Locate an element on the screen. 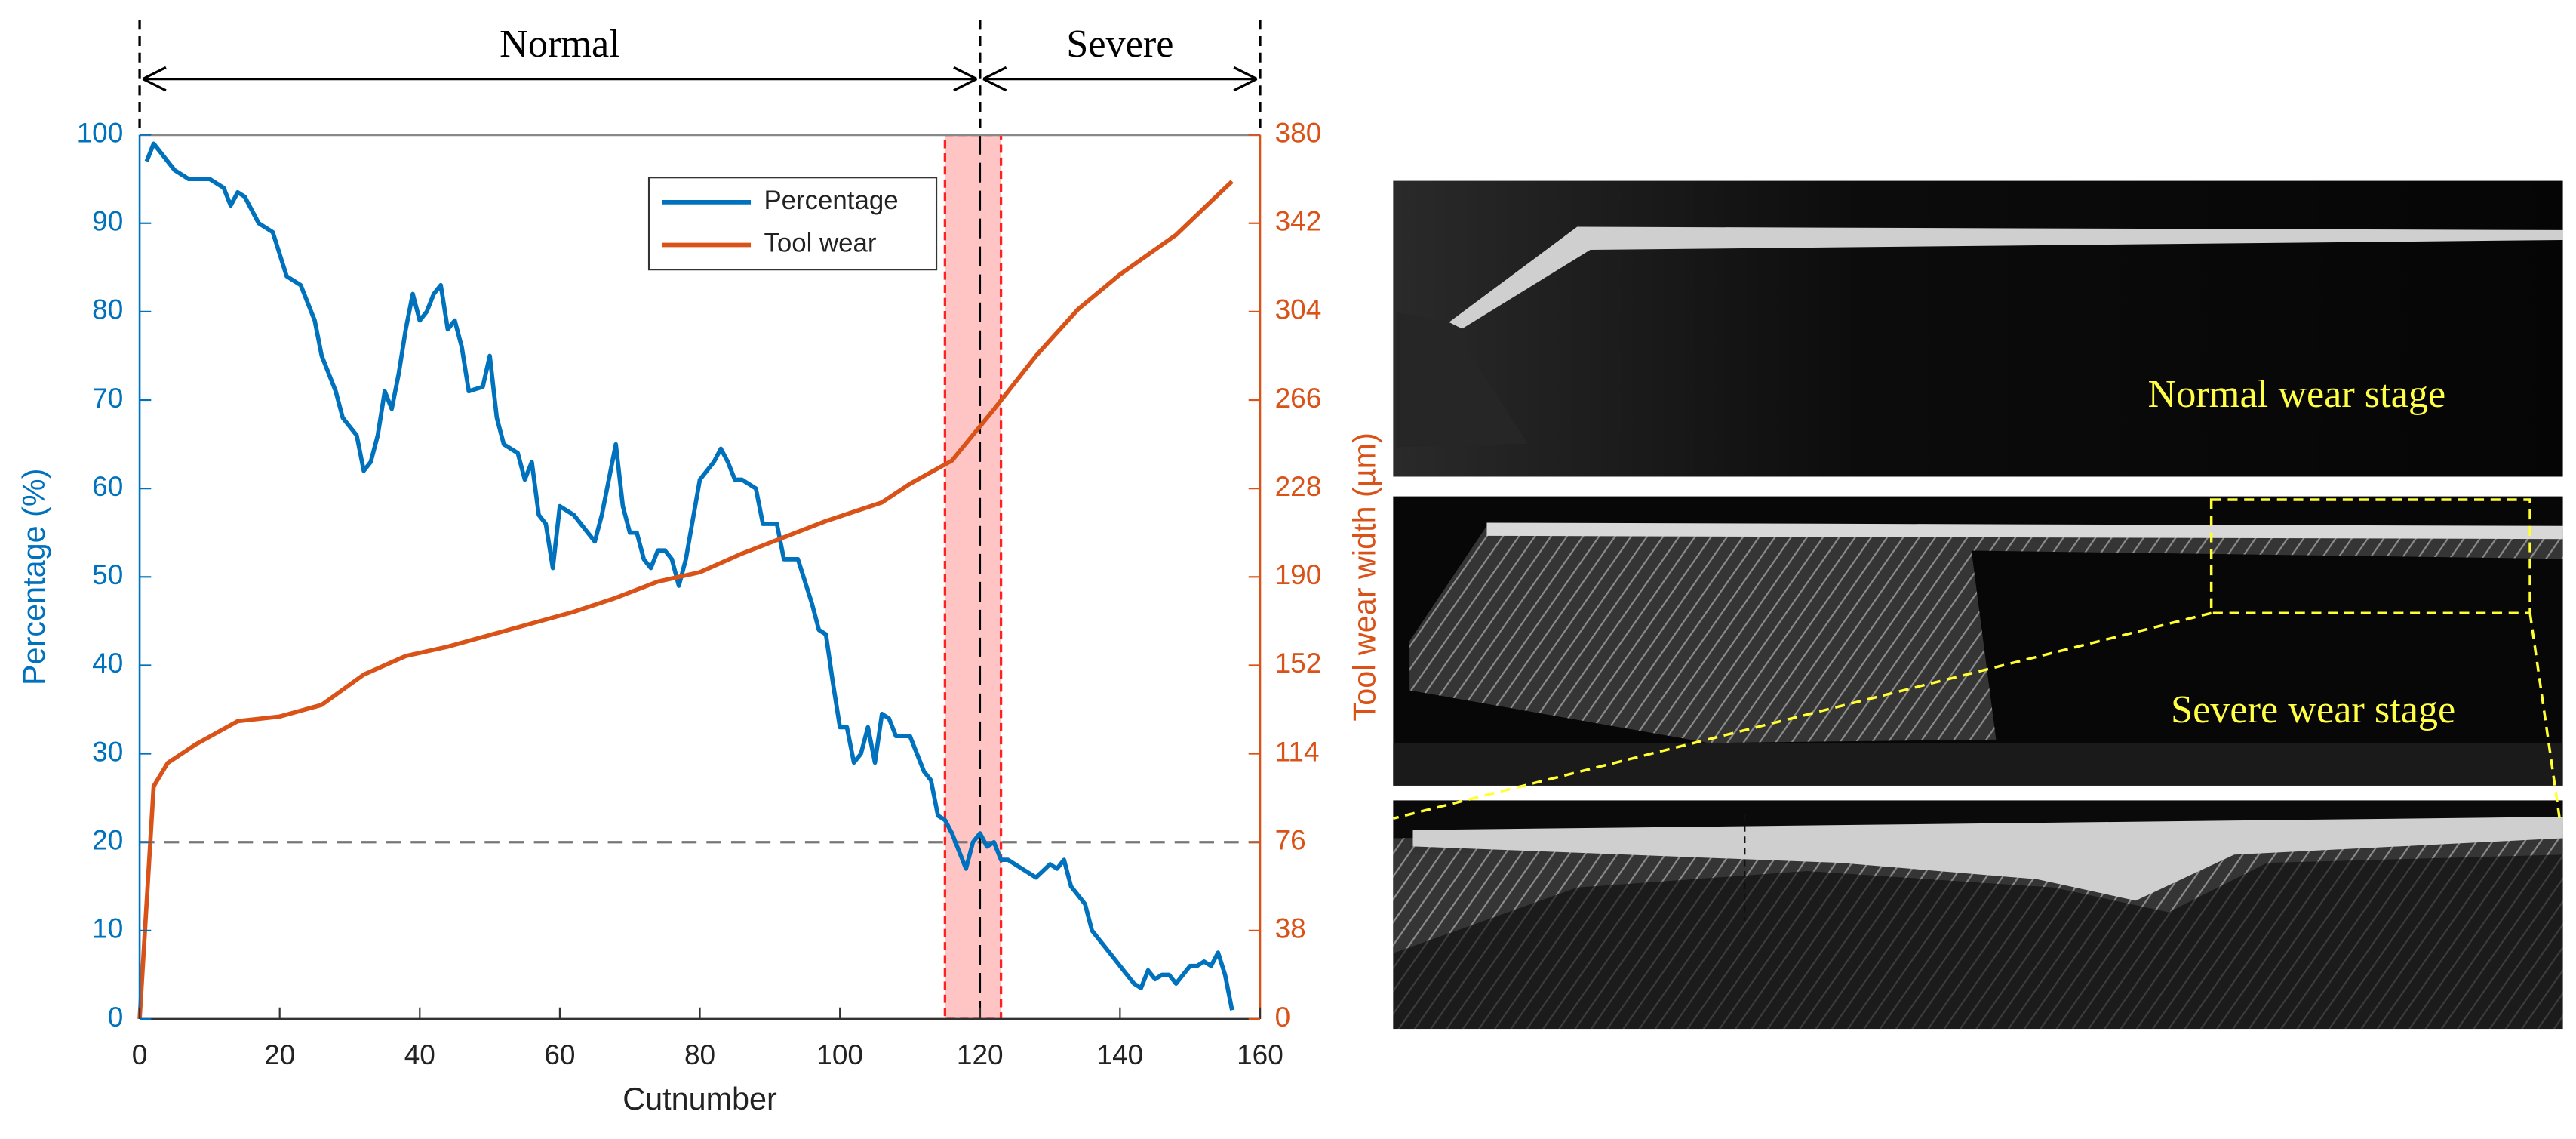  y2-tick-label: 190 is located at coordinates (1298, 574).